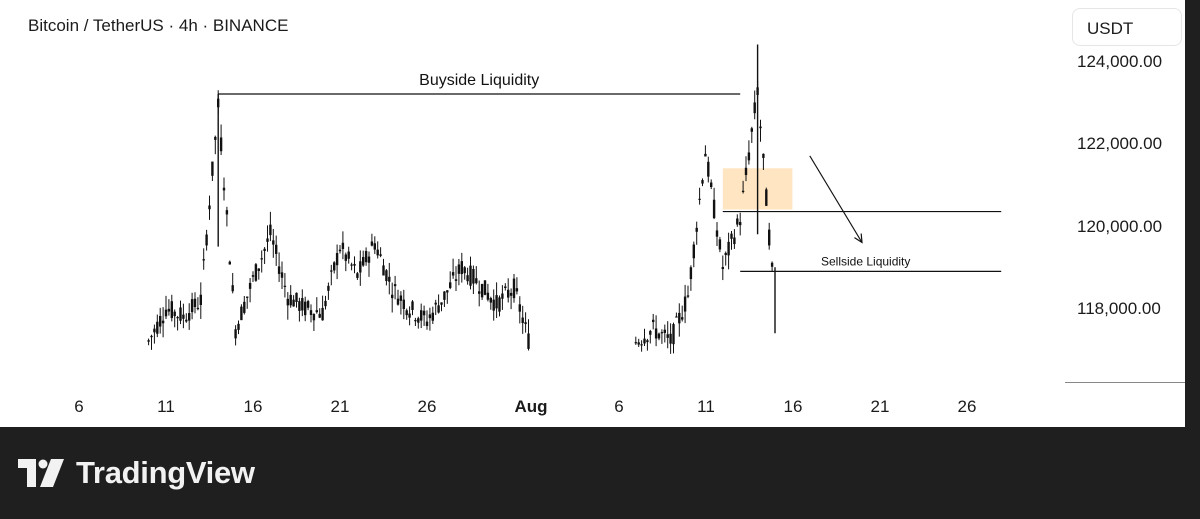 This screenshot has height=519, width=1200. I want to click on x-tick-label: Aug, so click(531, 406).